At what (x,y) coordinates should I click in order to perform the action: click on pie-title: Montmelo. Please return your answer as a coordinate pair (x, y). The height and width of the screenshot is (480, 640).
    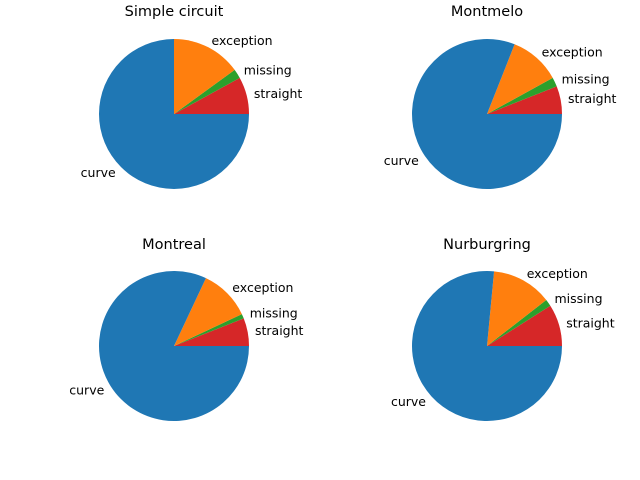
    Looking at the image, I should click on (487, 12).